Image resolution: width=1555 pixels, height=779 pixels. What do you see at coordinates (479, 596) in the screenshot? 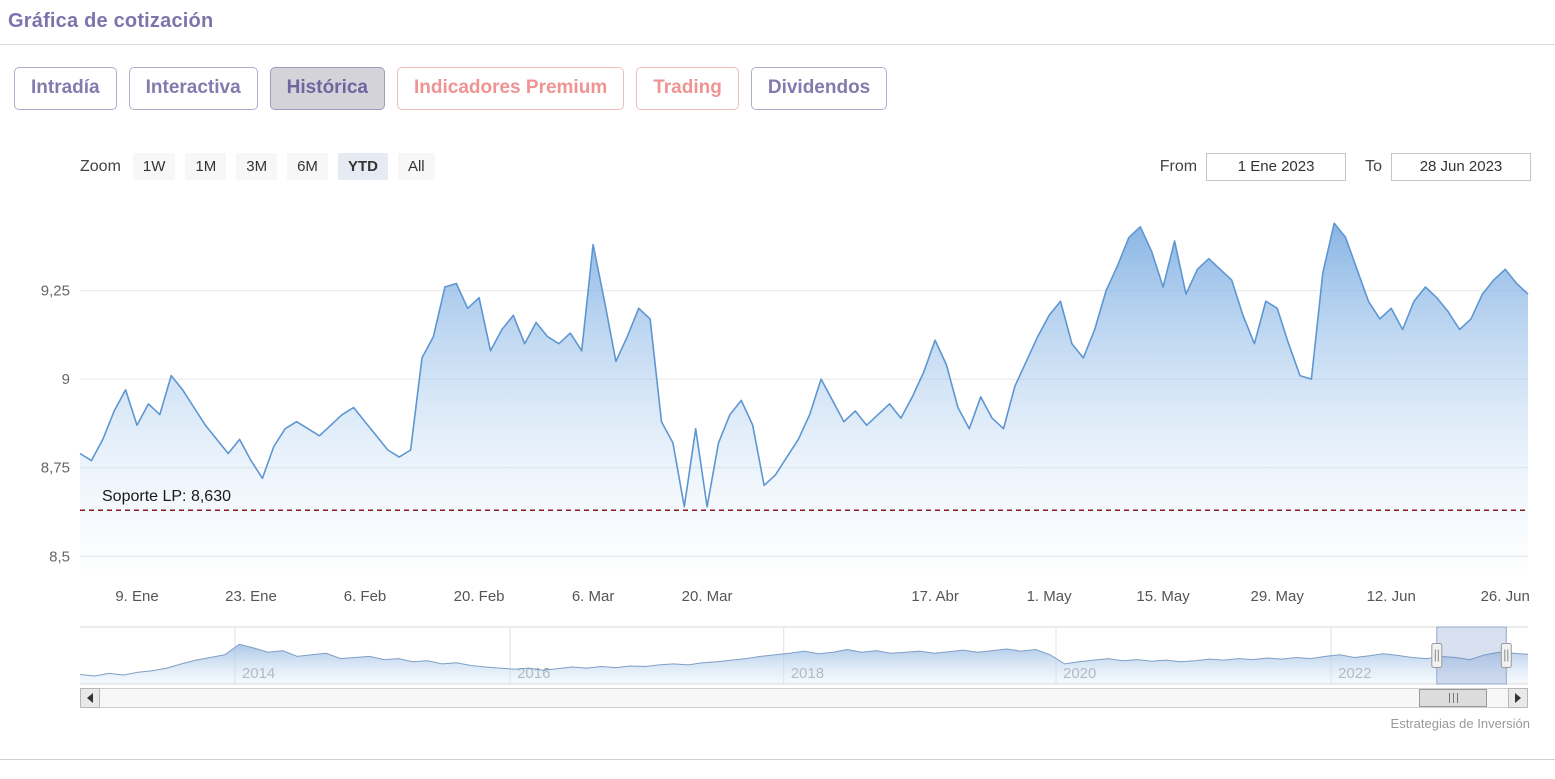
I see `x-axis-label: 20. Feb` at bounding box center [479, 596].